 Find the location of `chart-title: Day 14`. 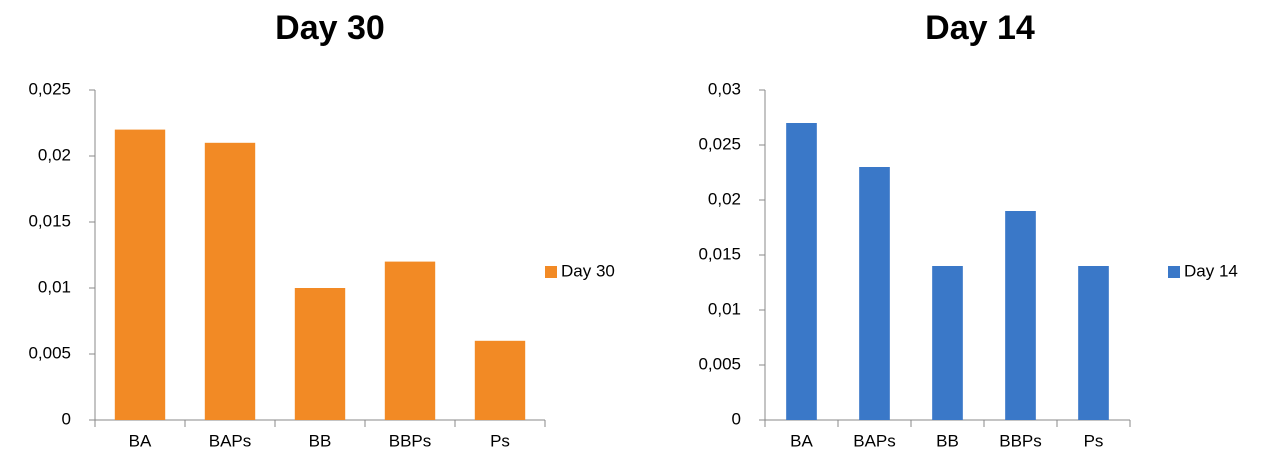

chart-title: Day 14 is located at coordinates (980, 28).